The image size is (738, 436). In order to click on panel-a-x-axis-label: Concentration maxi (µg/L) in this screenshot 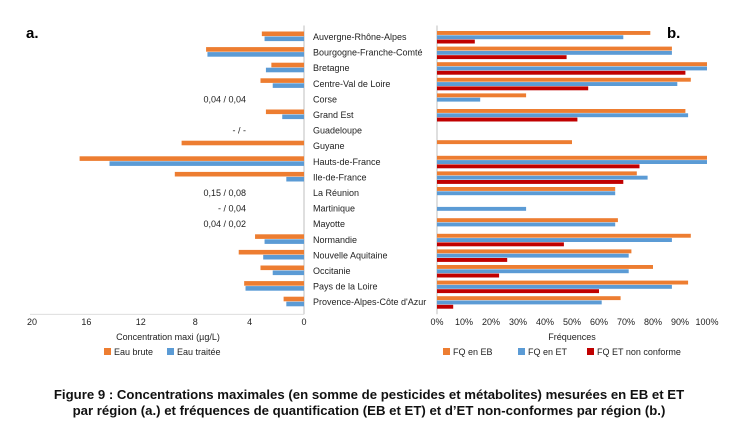, I will do `click(168, 337)`.